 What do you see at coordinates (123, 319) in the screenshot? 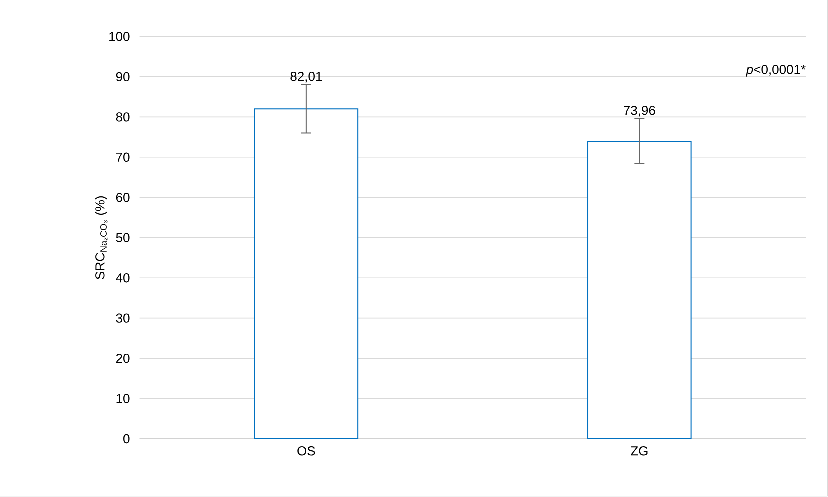
I see `y-tick-label: 30` at bounding box center [123, 319].